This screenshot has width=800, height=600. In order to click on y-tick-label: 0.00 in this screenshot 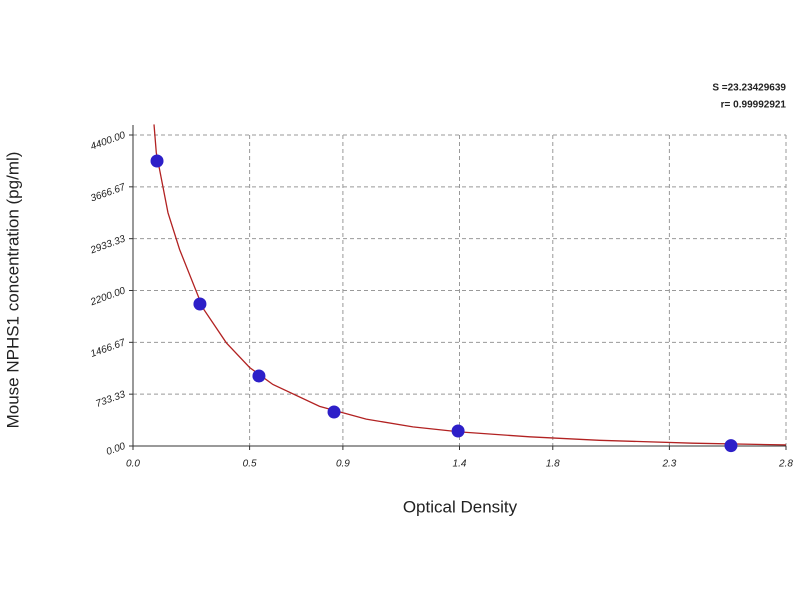, I will do `click(116, 449)`.